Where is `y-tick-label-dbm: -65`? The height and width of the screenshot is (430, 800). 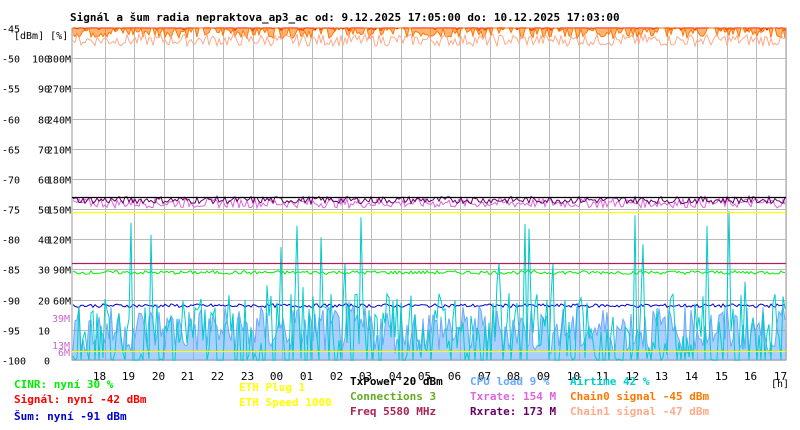 y-tick-label-dbm: -65 is located at coordinates (11, 151).